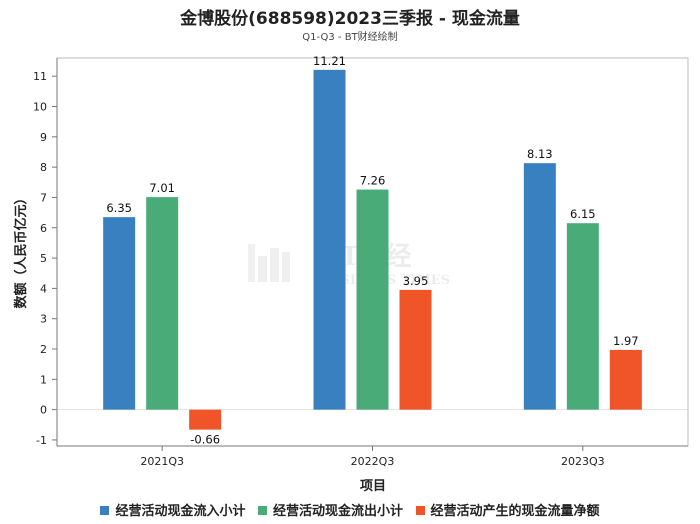  What do you see at coordinates (329, 61) in the screenshot?
I see `data-label: 11.21` at bounding box center [329, 61].